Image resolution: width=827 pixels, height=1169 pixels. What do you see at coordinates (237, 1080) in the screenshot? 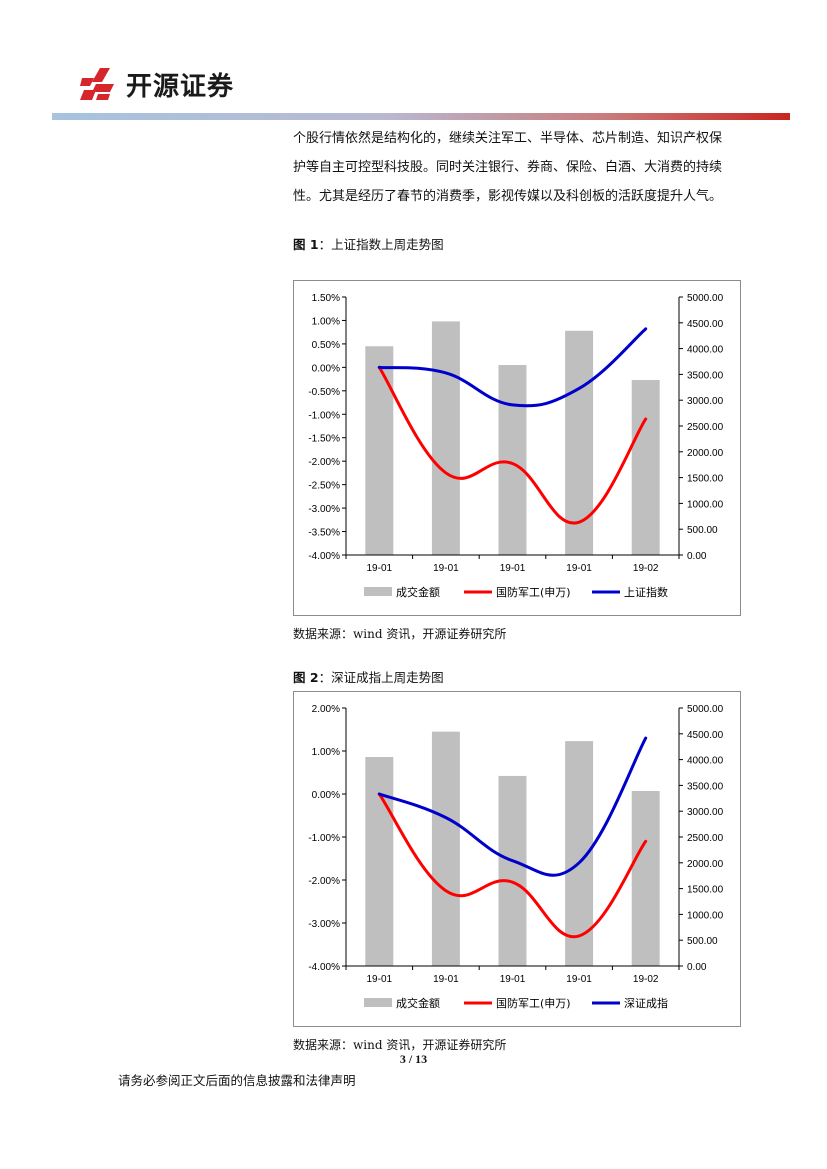
I see `legal-disclaimer: 请务必参阅正文后面的信息披露和法律声明` at bounding box center [237, 1080].